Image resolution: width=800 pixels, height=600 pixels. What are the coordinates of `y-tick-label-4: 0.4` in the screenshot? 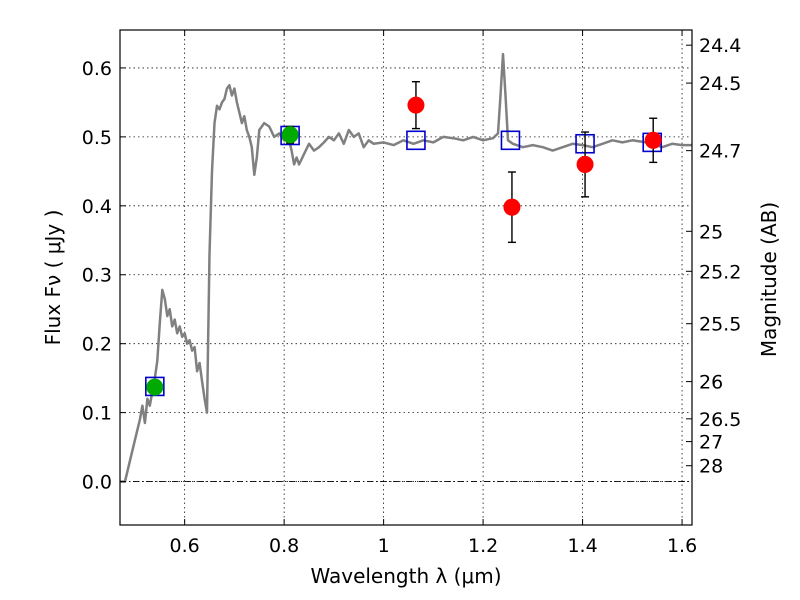 It's located at (97, 207).